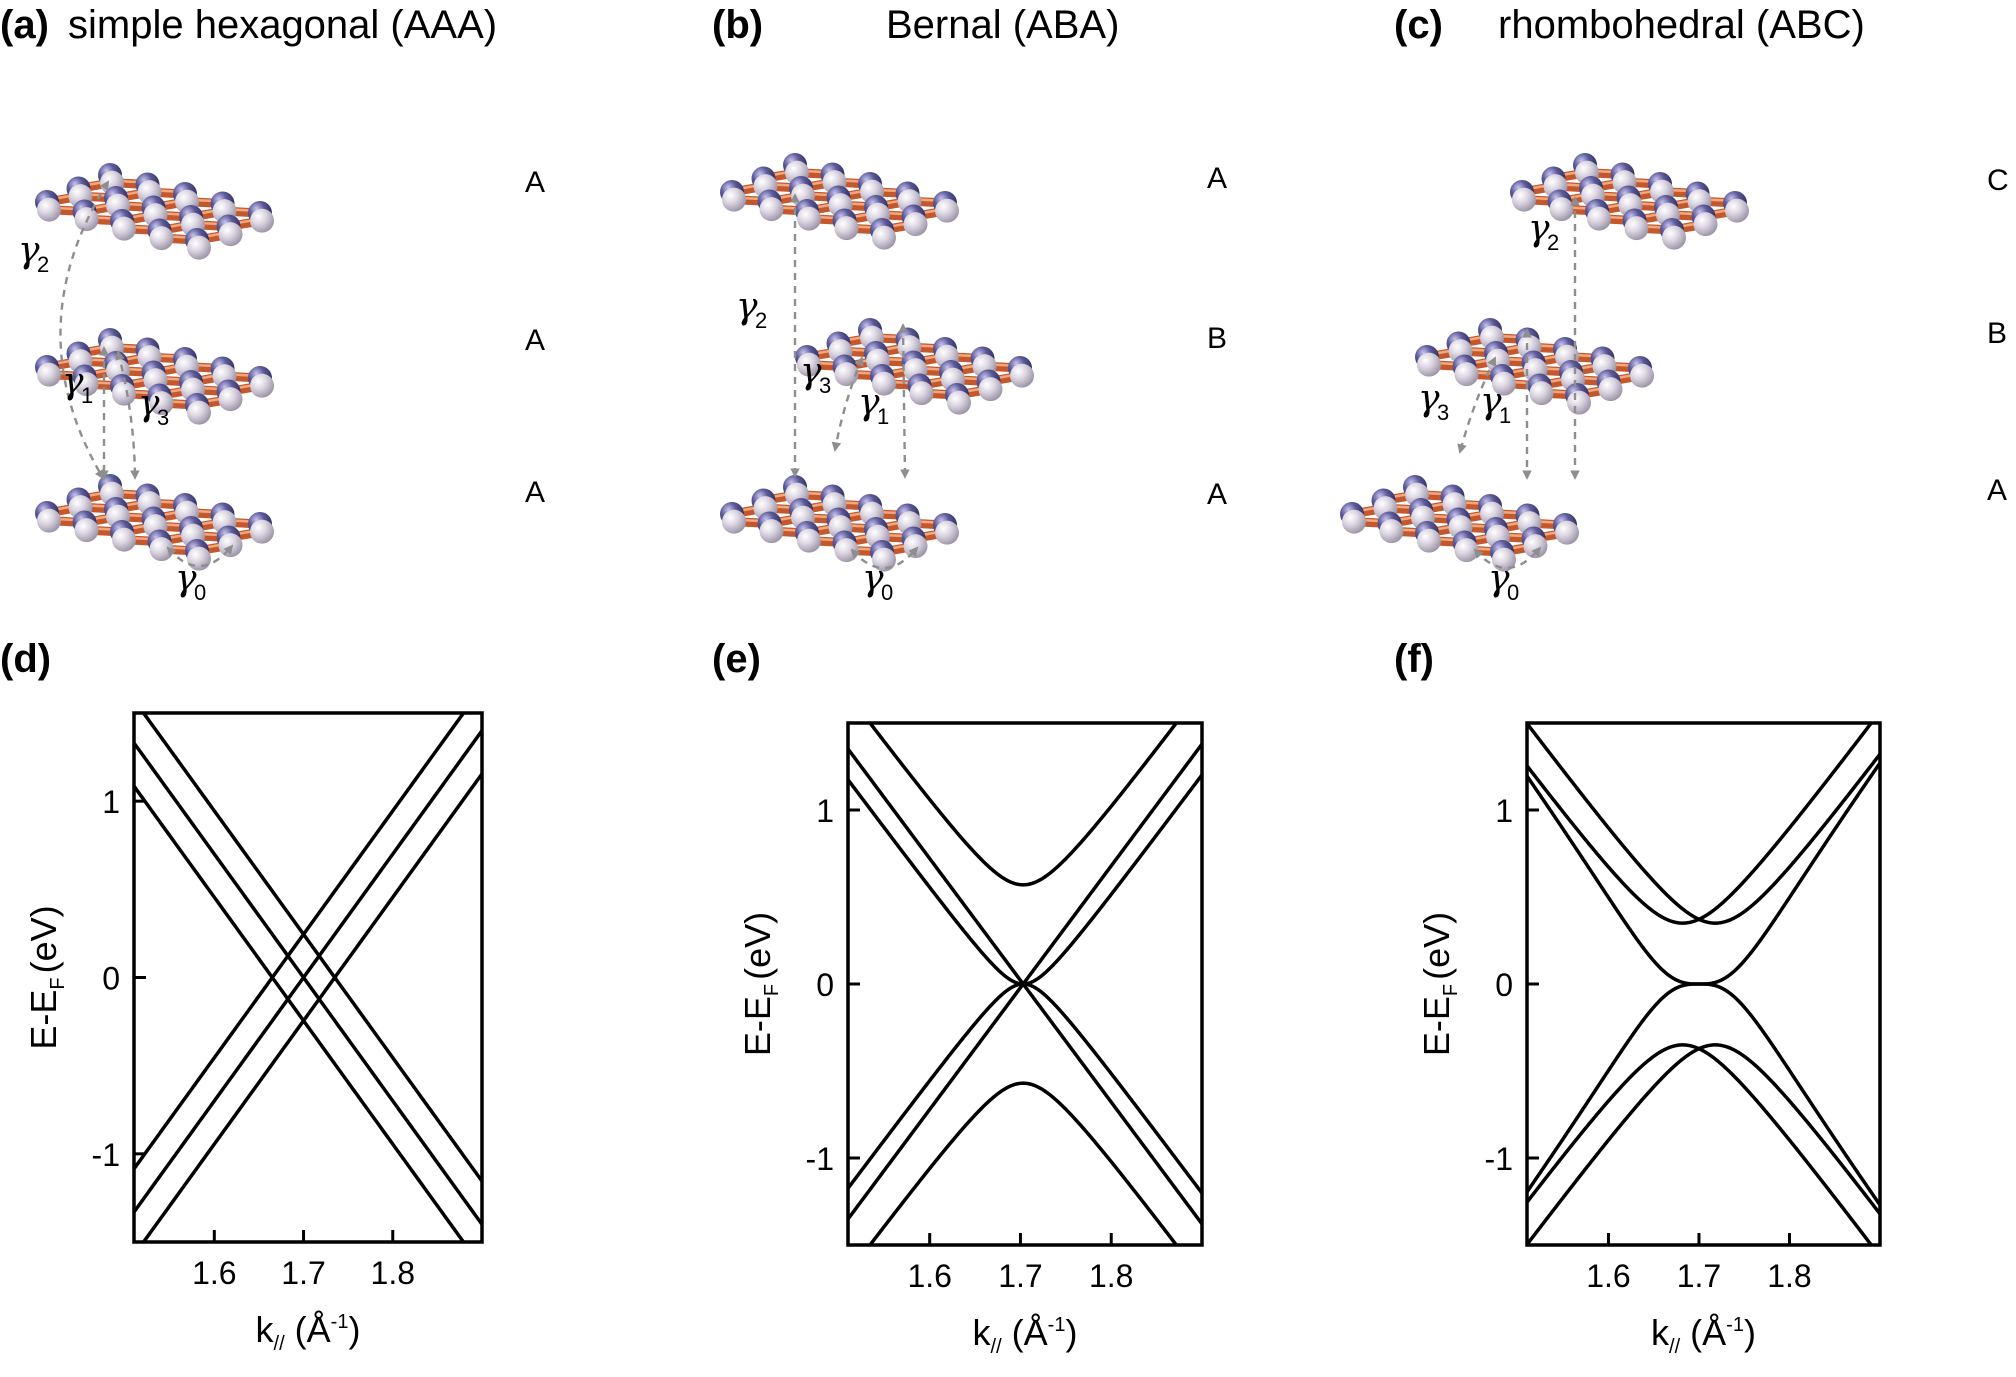 The width and height of the screenshot is (2016, 1377). Describe the element at coordinates (825, 985) in the screenshot. I see `y-tick-label: 0` at that location.